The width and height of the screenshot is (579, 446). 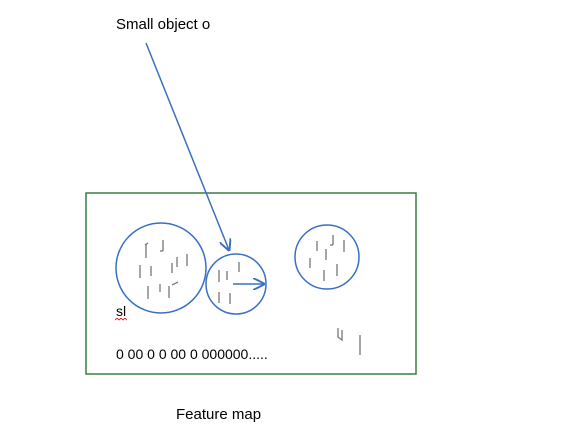 I want to click on sl-text: sl, so click(x=121, y=311).